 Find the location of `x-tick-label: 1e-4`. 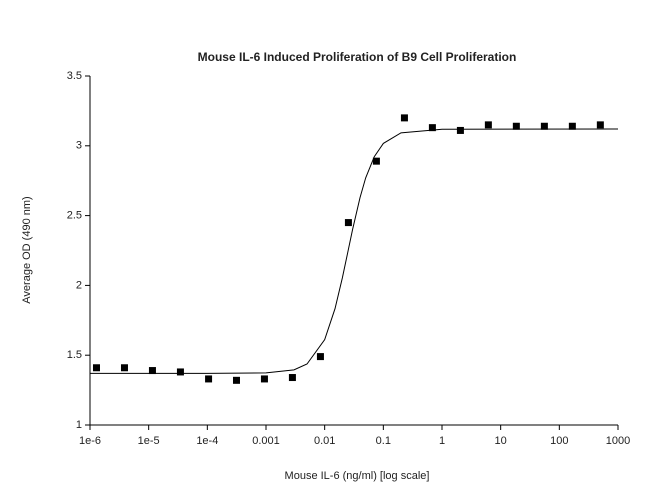

x-tick-label: 1e-4 is located at coordinates (207, 441).